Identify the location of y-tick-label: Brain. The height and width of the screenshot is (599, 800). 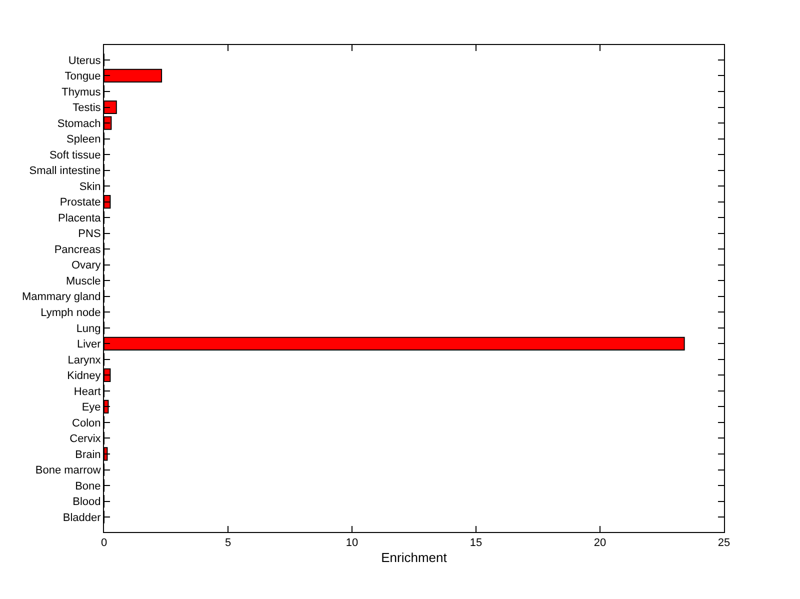
(88, 454).